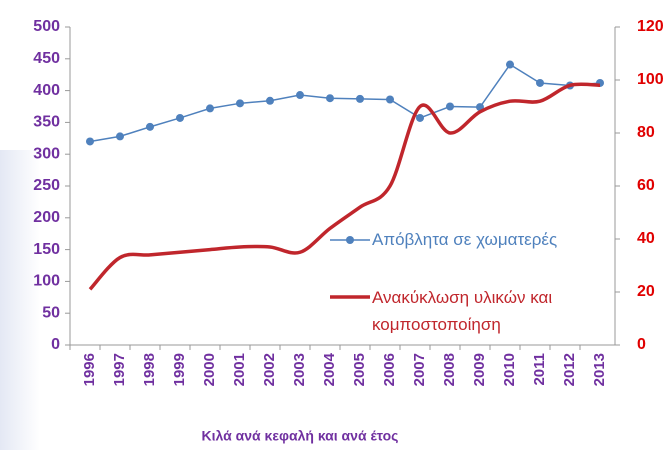 The width and height of the screenshot is (671, 450). Describe the element at coordinates (269, 369) in the screenshot. I see `x-tick-label: 2002` at that location.